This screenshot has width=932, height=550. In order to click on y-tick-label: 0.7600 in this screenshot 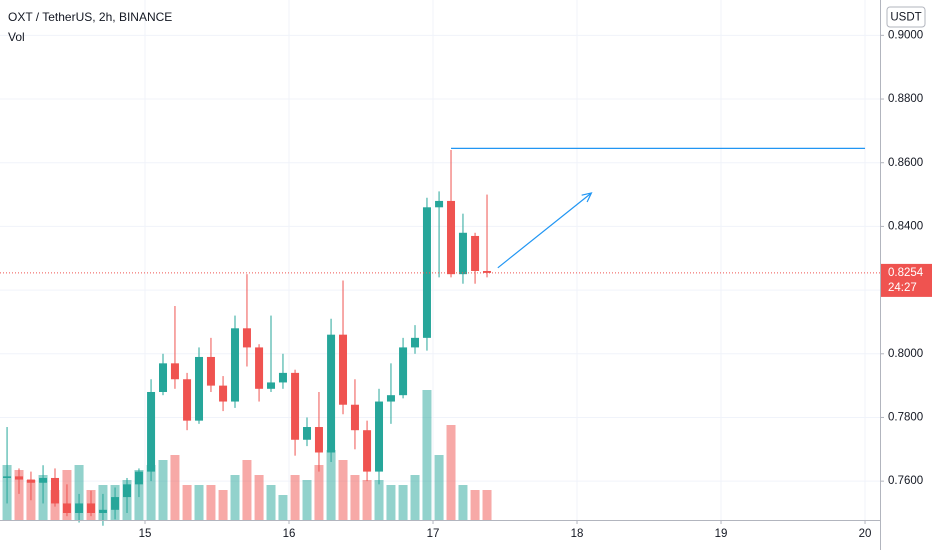, I will do `click(905, 481)`.